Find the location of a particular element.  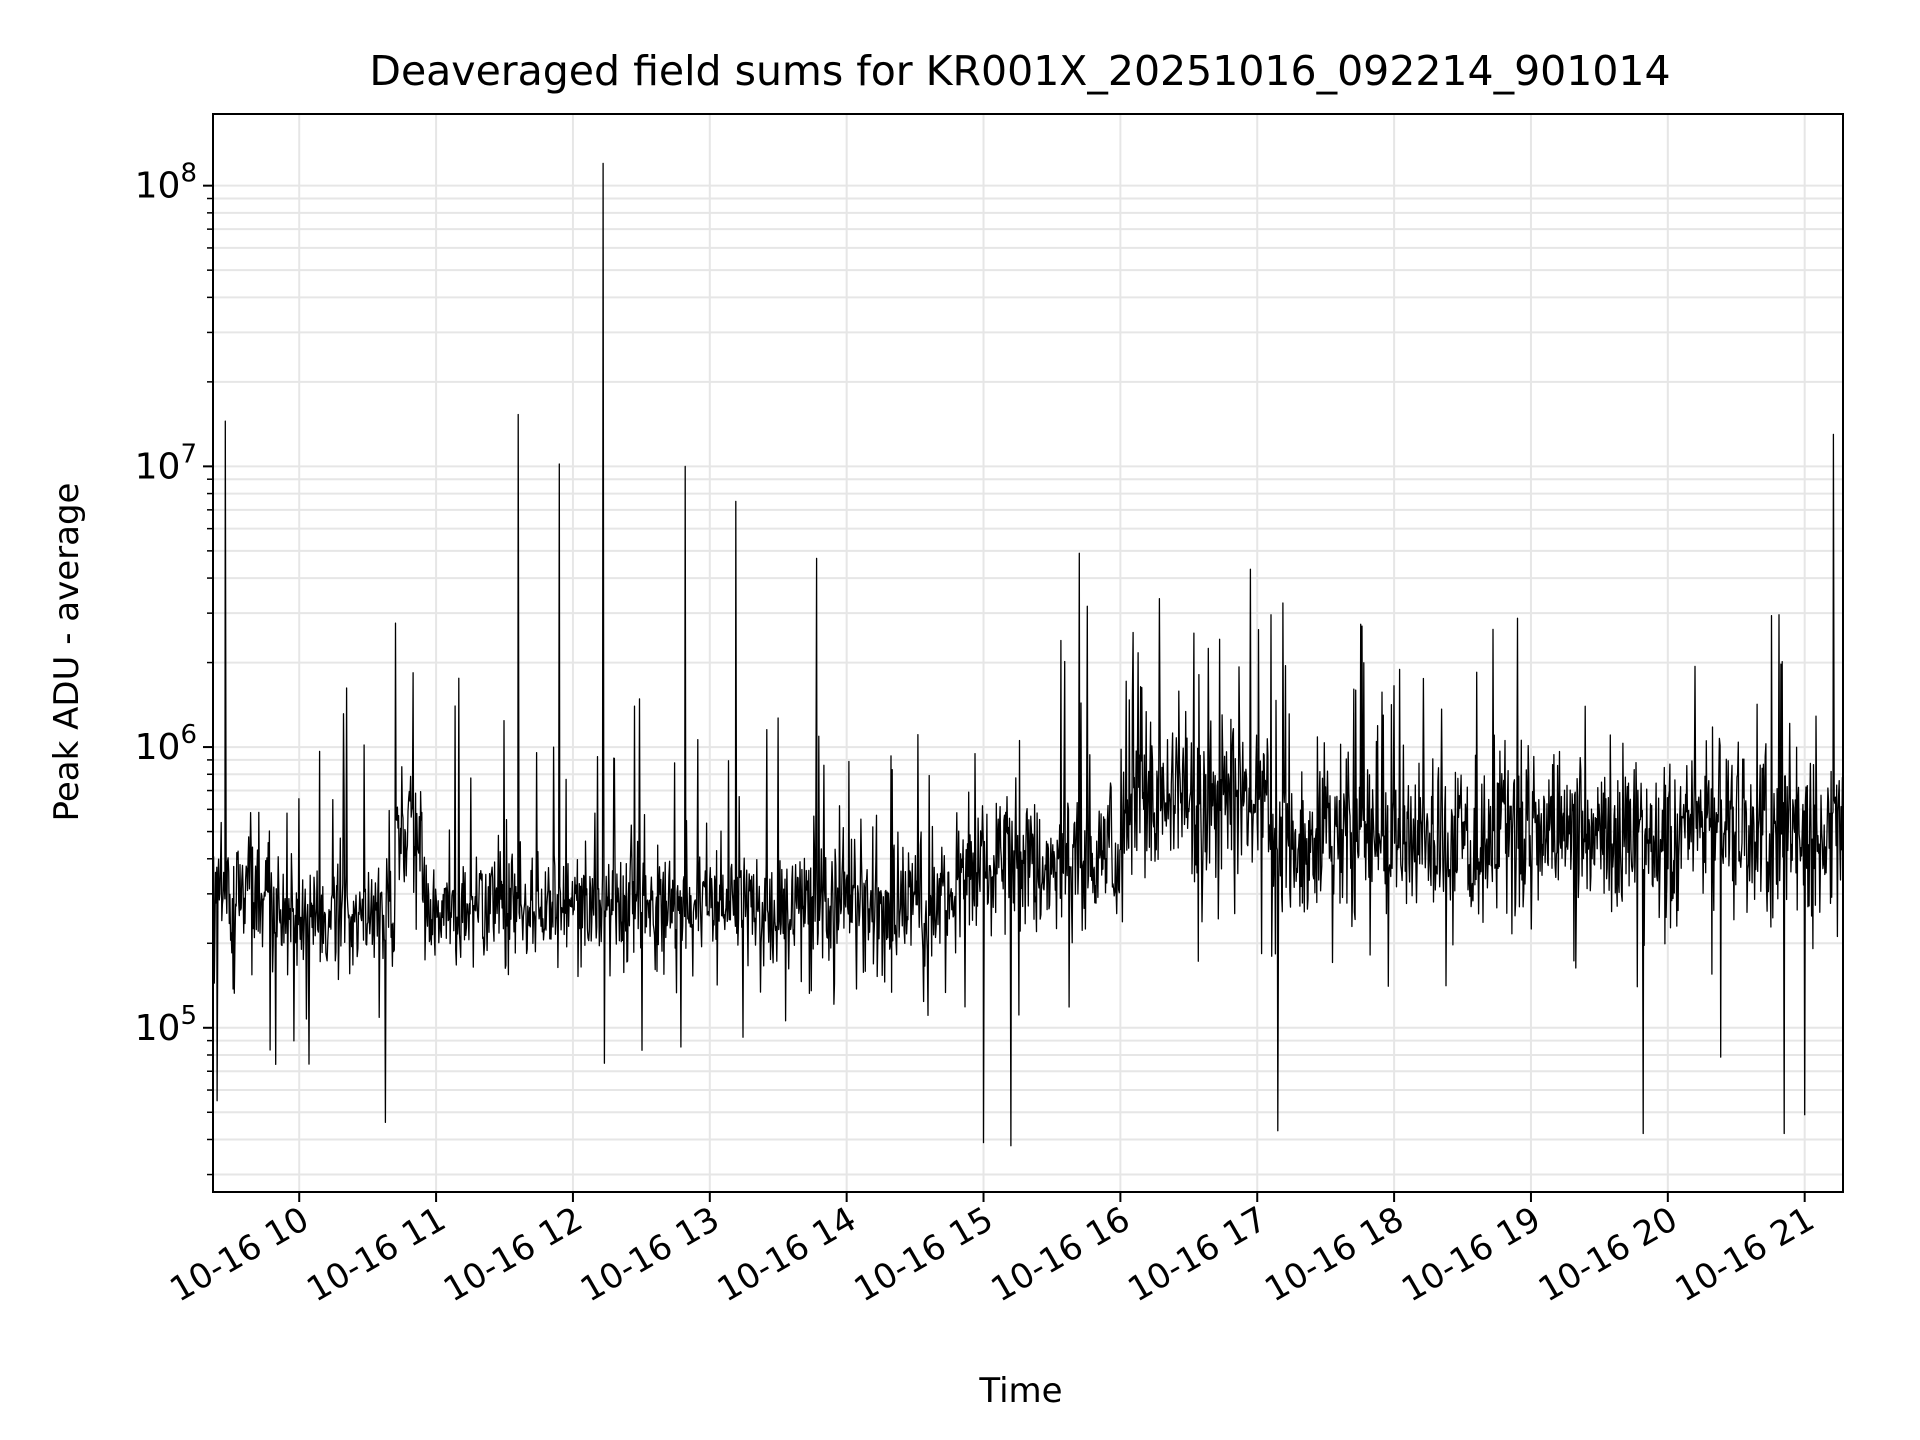

y-axis-label: Peak ADU - average is located at coordinates (67, 652).